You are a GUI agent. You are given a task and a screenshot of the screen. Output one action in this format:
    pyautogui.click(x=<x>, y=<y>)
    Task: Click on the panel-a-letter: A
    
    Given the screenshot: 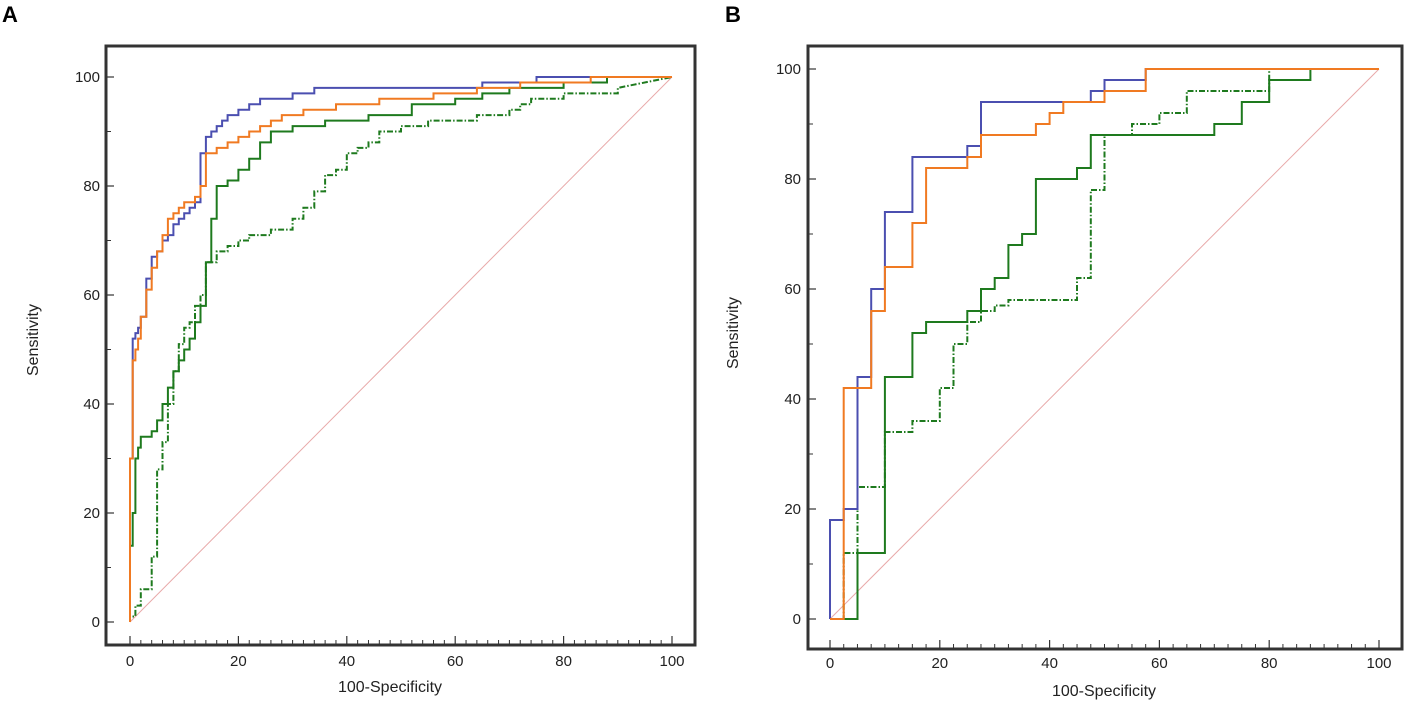 What is the action you would take?
    pyautogui.click(x=10, y=14)
    